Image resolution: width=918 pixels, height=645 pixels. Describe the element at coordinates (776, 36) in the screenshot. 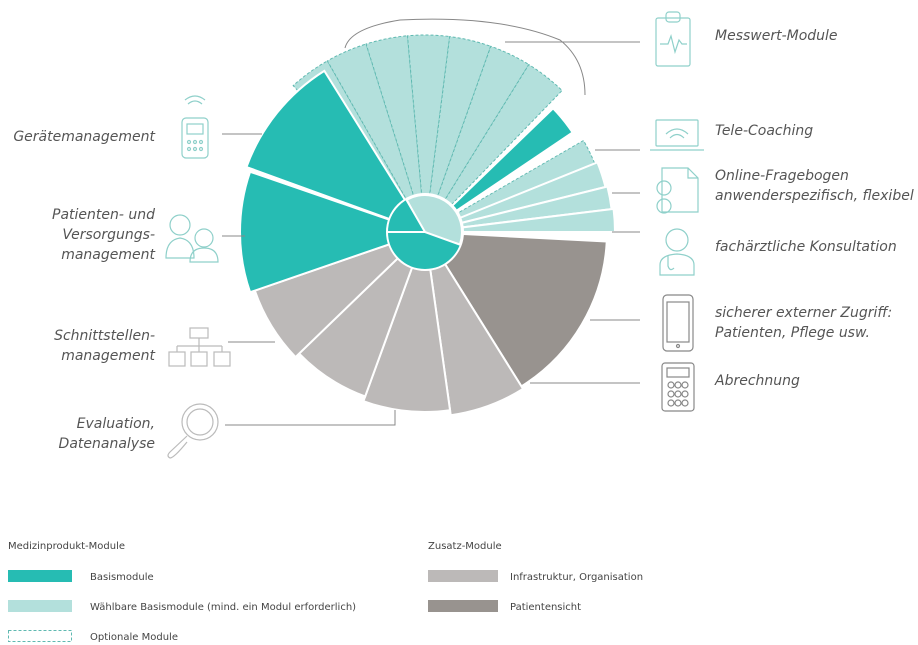

I see `label: Messwert-Module` at that location.